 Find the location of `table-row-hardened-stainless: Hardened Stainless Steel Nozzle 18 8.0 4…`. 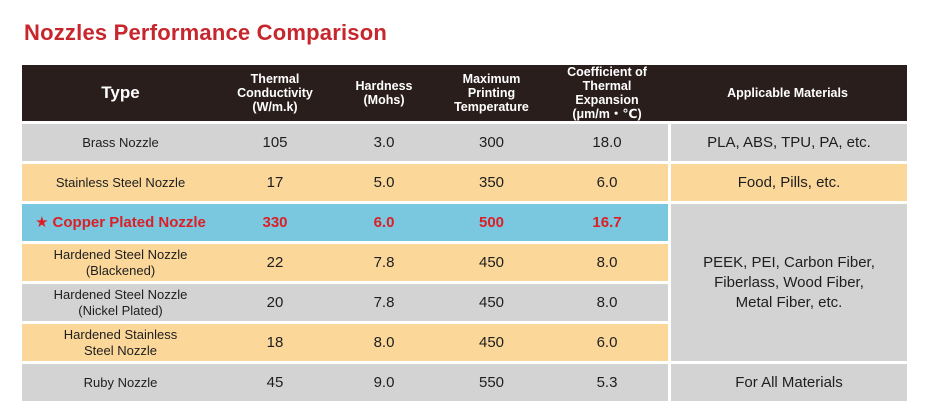

table-row-hardened-stainless: Hardened Stainless Steel Nozzle 18 8.0 4… is located at coordinates (464, 342).